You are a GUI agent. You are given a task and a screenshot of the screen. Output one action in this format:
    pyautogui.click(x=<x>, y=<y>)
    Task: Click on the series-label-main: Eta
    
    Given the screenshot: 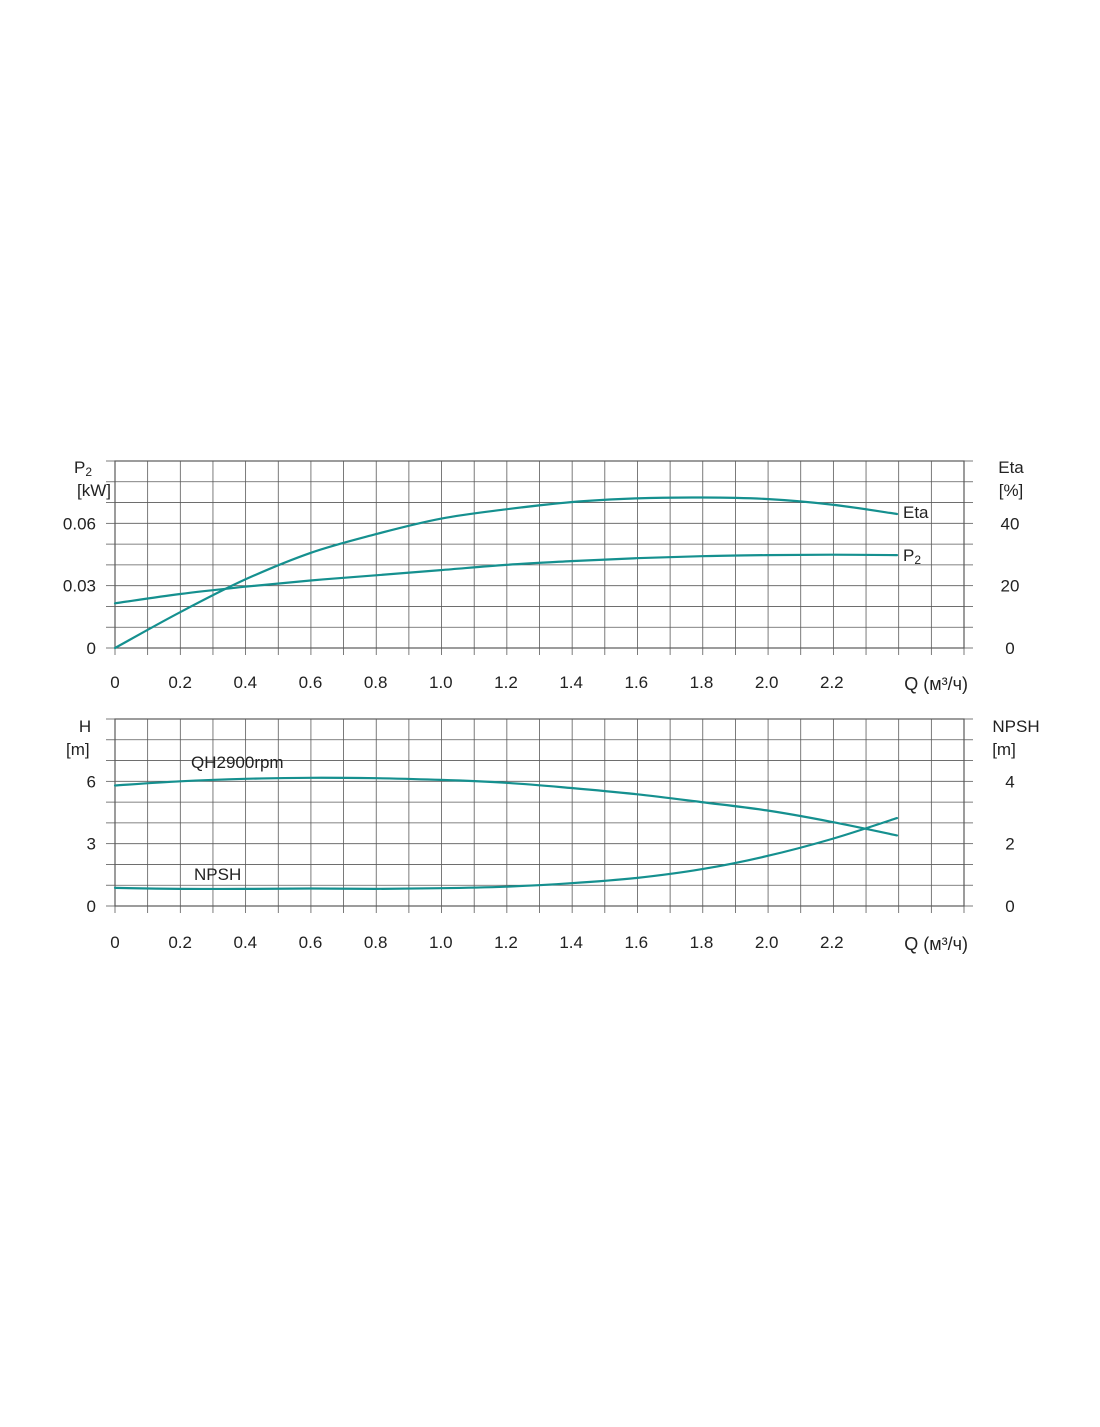 What is the action you would take?
    pyautogui.click(x=916, y=512)
    